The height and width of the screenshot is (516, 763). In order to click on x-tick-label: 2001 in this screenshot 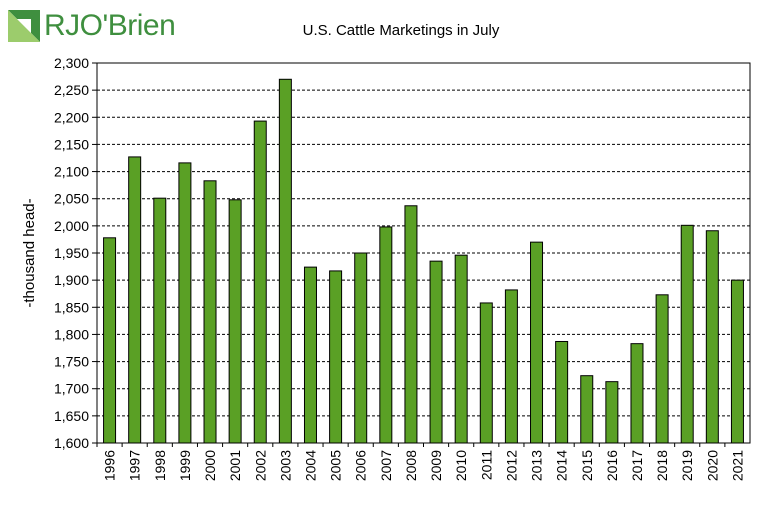, I will do `click(235, 465)`.